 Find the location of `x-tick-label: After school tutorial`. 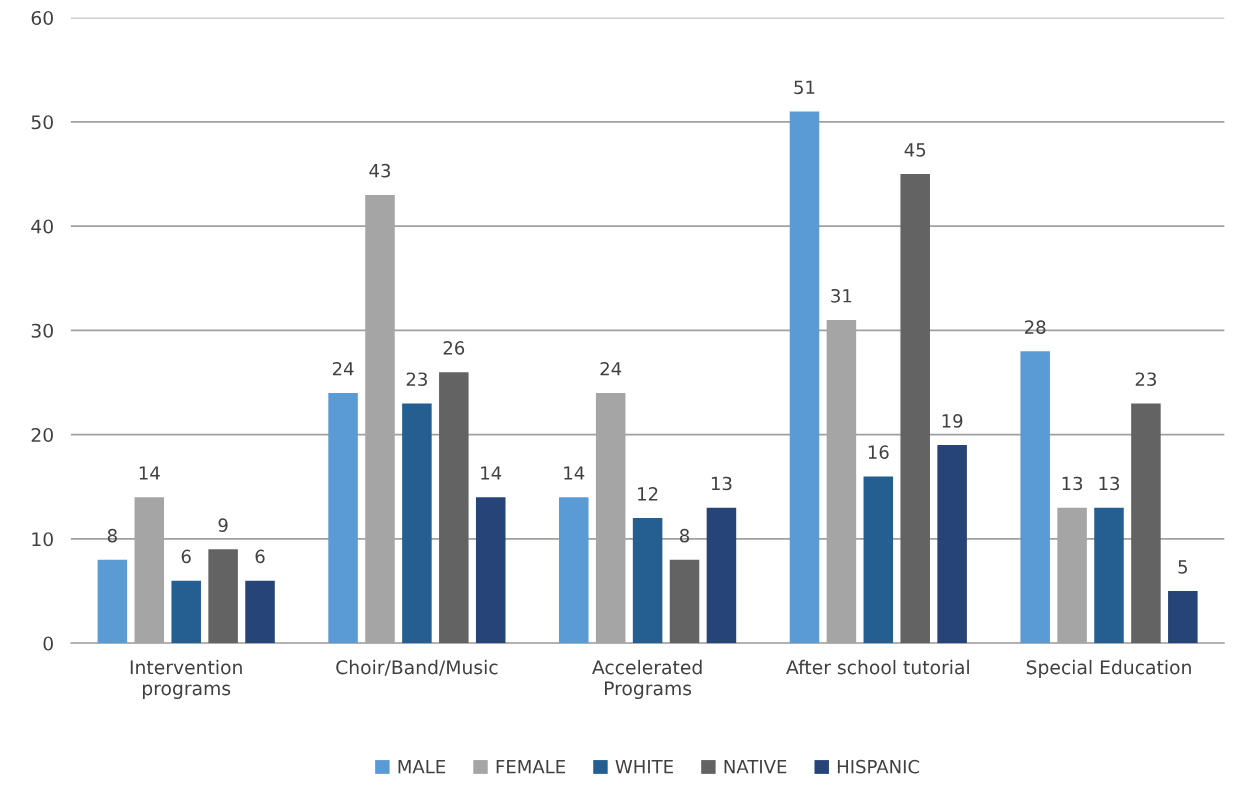

x-tick-label: After school tutorial is located at coordinates (877, 667).